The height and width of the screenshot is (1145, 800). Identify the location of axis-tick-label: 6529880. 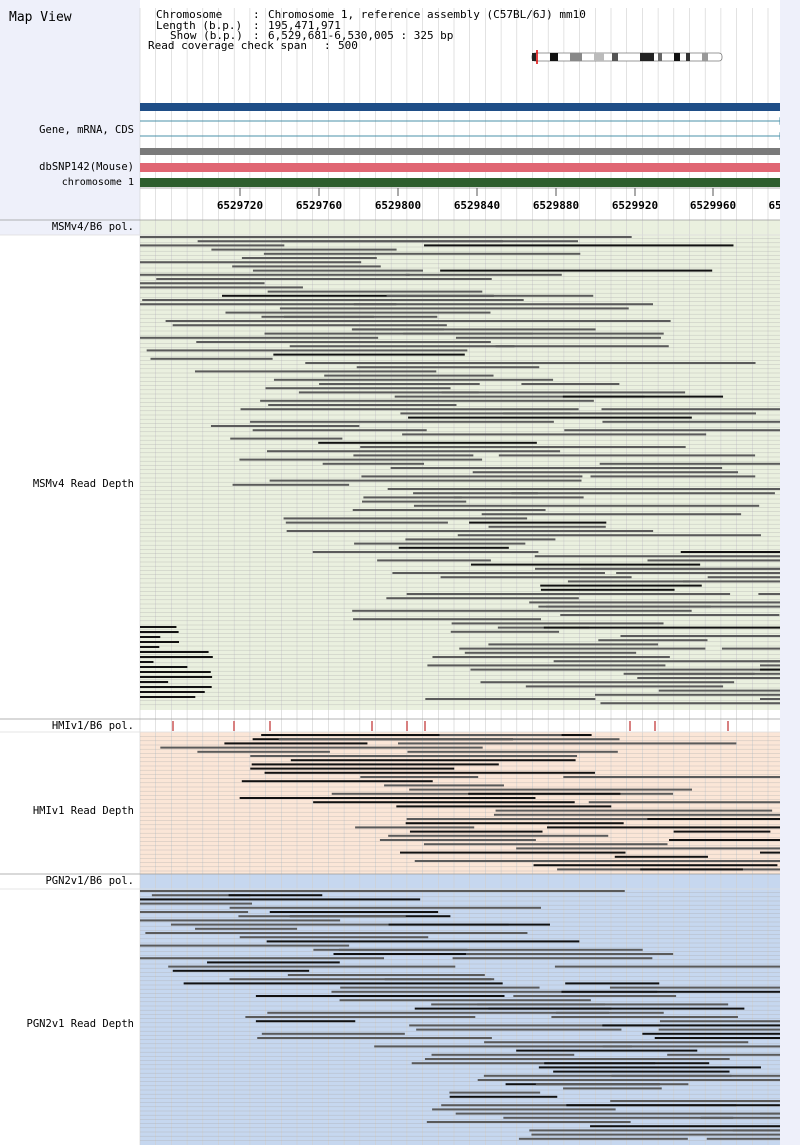
(556, 205).